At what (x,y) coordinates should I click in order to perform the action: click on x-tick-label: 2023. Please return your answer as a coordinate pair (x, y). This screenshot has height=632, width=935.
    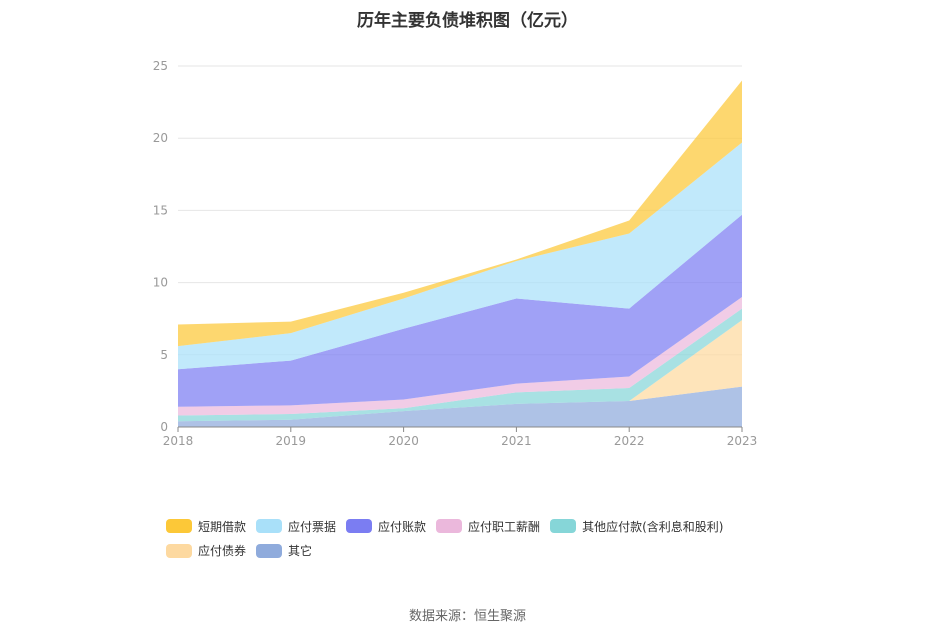
    Looking at the image, I should click on (742, 441).